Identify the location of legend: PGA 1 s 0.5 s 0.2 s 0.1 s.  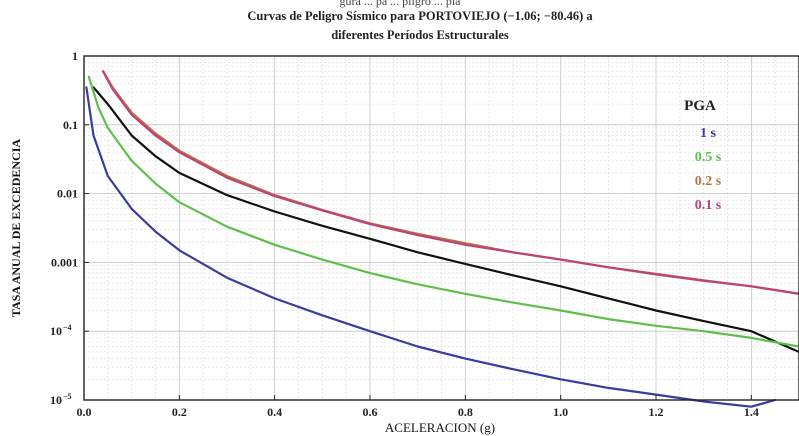
(703, 155).